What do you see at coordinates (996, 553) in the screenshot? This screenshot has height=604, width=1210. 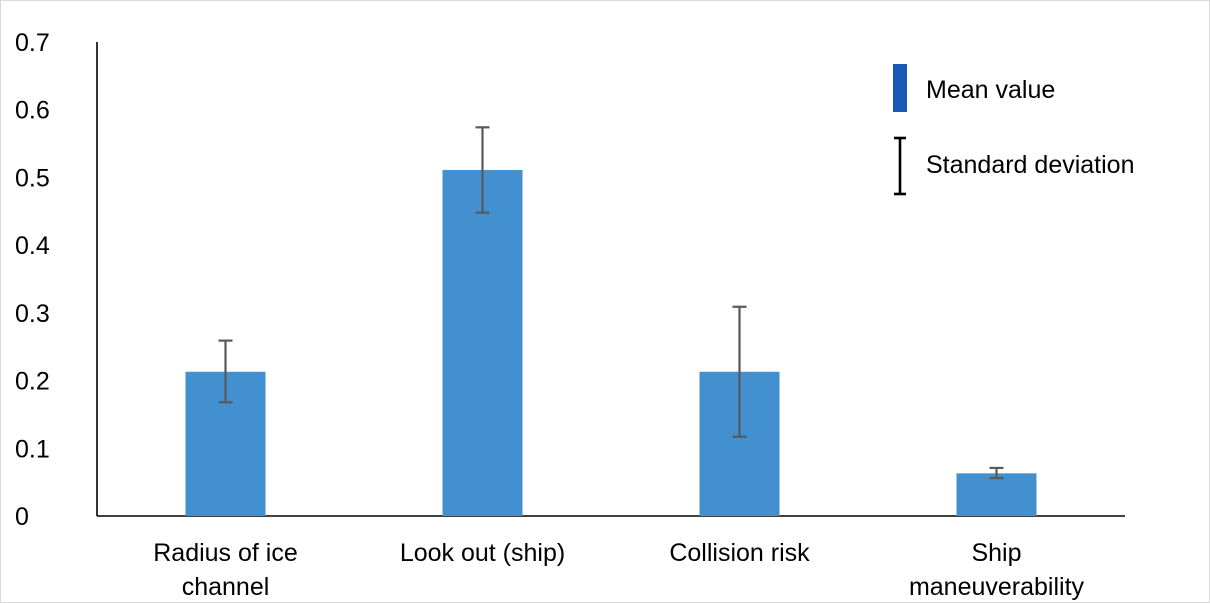 I see `x-category-label-line: Ship` at bounding box center [996, 553].